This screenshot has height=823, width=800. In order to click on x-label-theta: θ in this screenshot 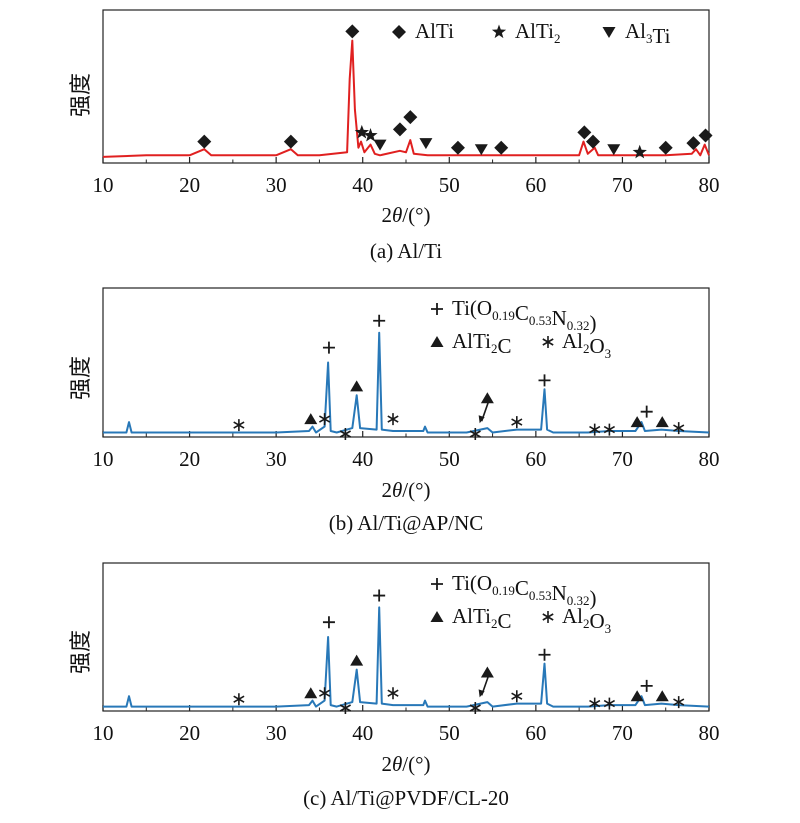, I will do `click(397, 490)`.